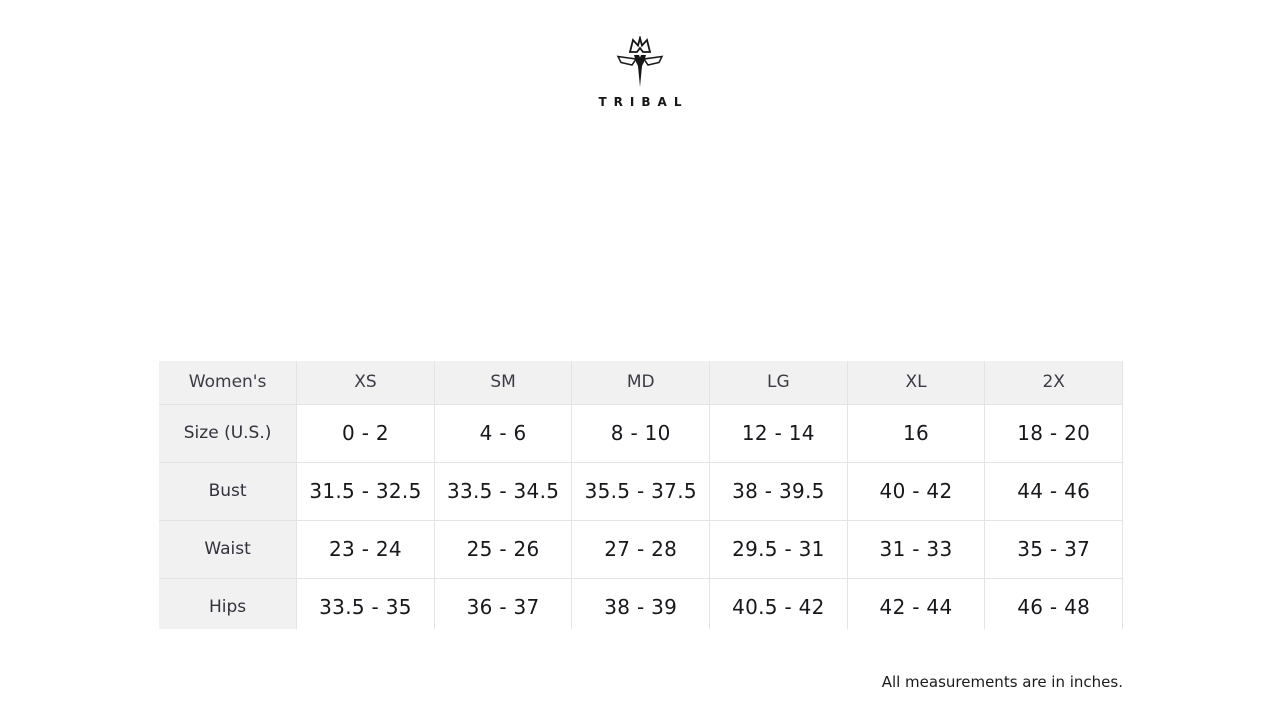 The width and height of the screenshot is (1280, 720). Describe the element at coordinates (916, 383) in the screenshot. I see `column-header: XL` at that location.